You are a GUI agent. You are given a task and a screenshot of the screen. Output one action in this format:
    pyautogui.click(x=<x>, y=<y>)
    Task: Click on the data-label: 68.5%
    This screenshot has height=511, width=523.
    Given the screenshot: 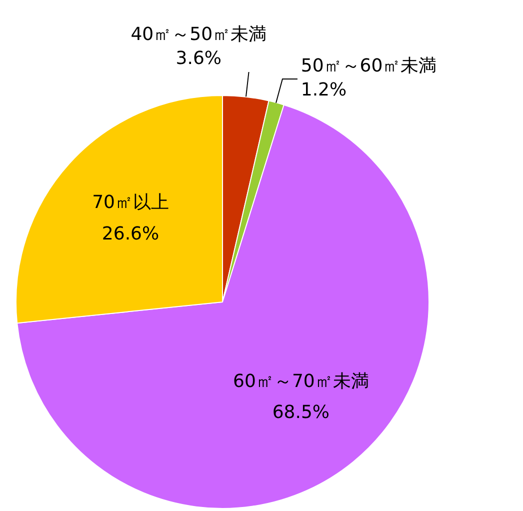 What is the action you would take?
    pyautogui.click(x=301, y=413)
    